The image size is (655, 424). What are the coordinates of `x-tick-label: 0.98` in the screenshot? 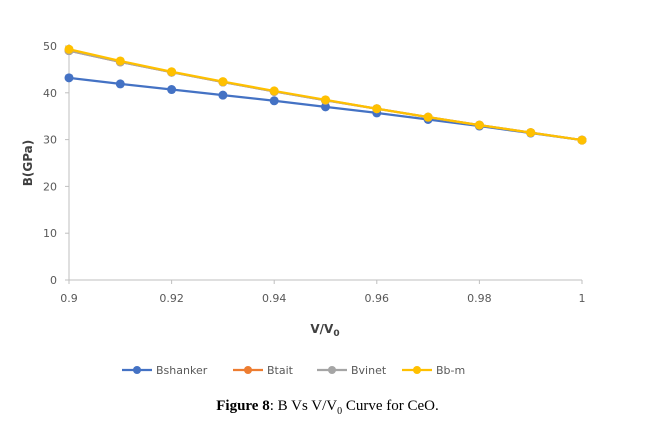 It's located at (479, 298).